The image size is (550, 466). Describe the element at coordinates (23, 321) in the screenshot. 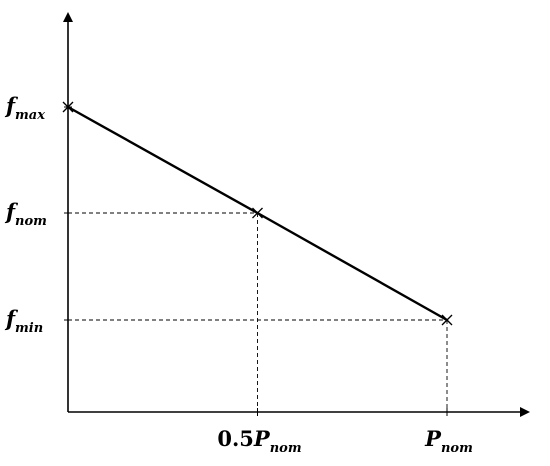

I see `y-tick-label-min: fmin` at that location.